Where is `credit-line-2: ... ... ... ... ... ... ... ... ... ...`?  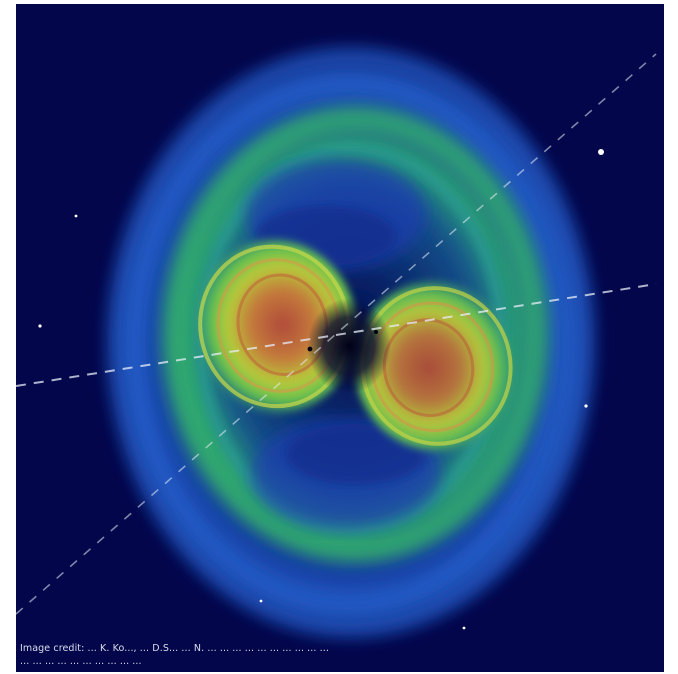
credit-line-2: ... ... ... ... ... ... ... ... ... ... is located at coordinates (81, 661).